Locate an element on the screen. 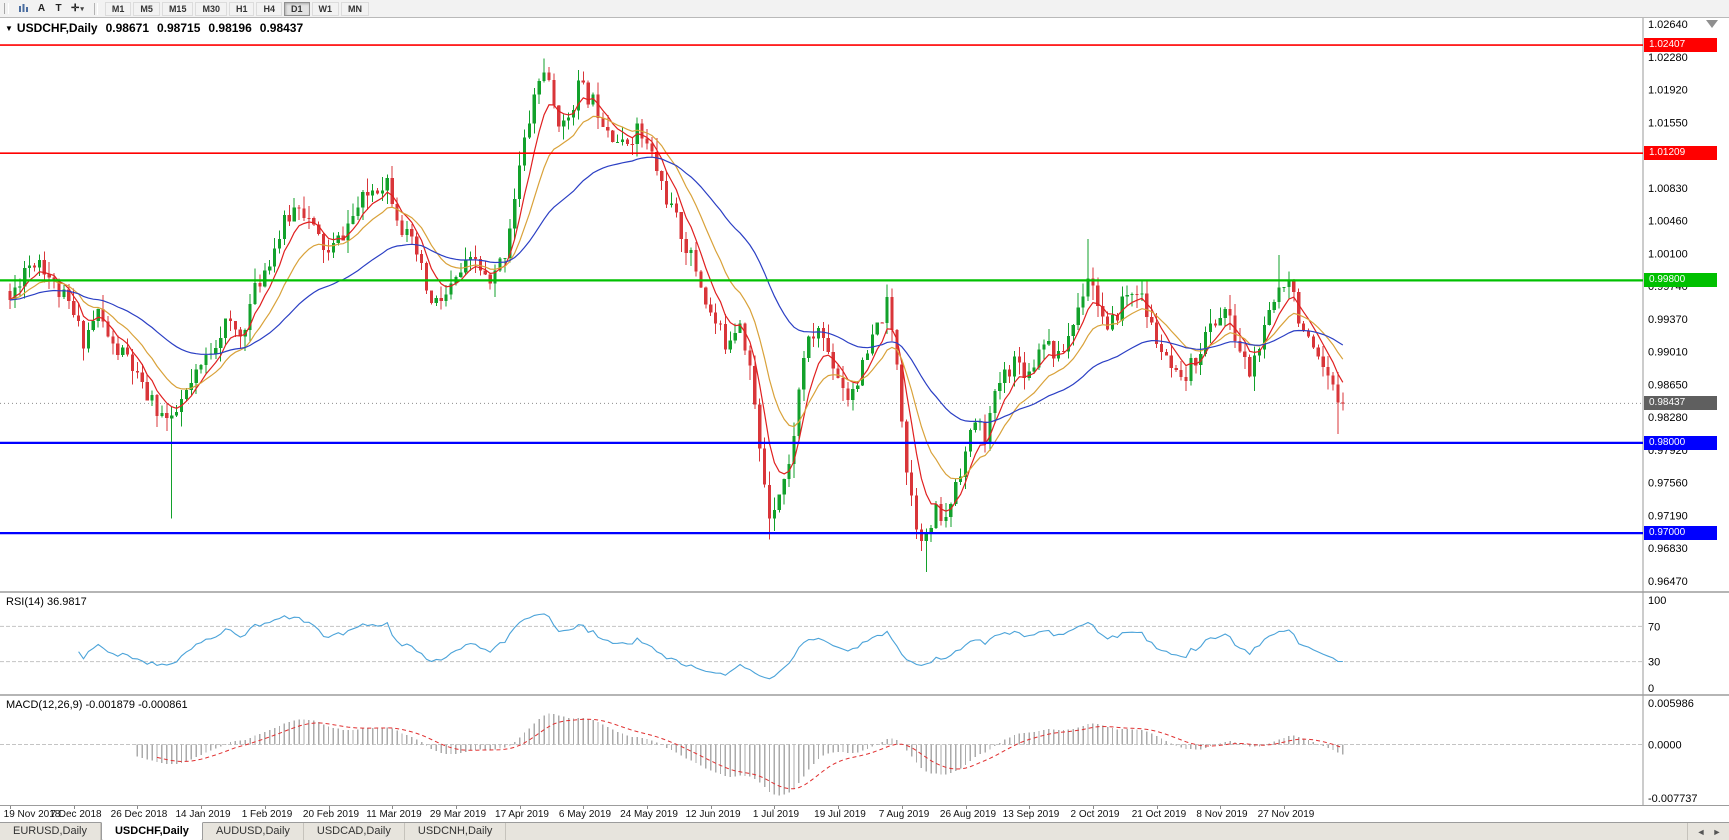  chart-tab-usdcnh: USDCNH,Daily is located at coordinates (456, 831).